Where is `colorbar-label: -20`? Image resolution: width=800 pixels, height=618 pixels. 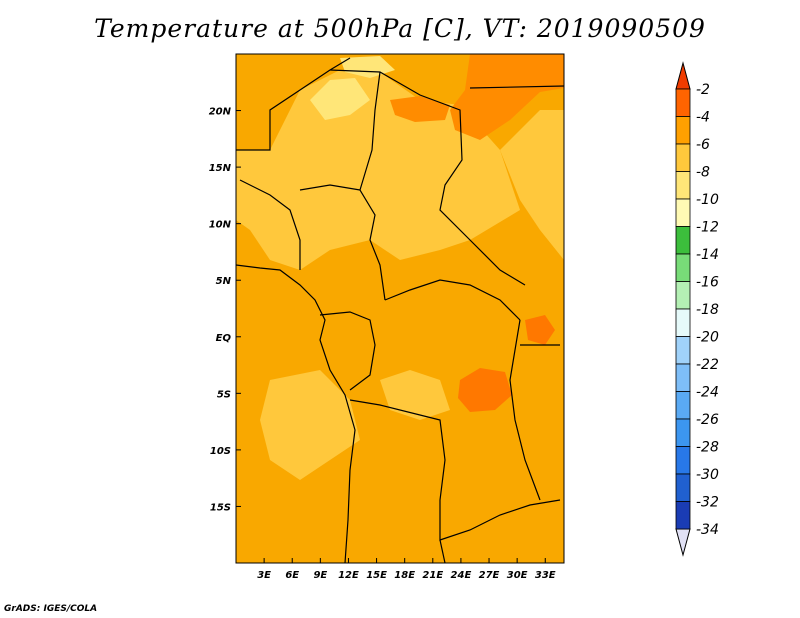 colorbar-label: -20 is located at coordinates (707, 338).